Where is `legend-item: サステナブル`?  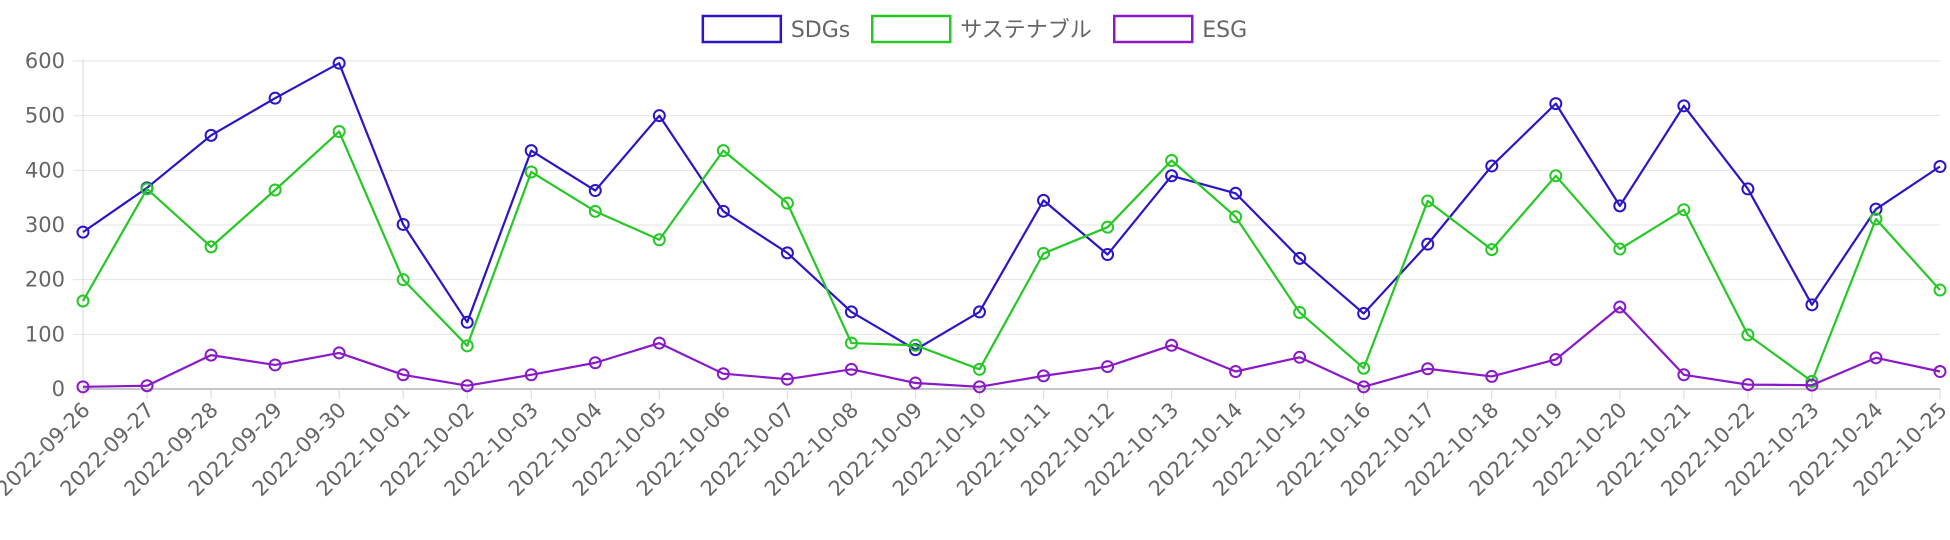 legend-item: サステナブル is located at coordinates (981, 29).